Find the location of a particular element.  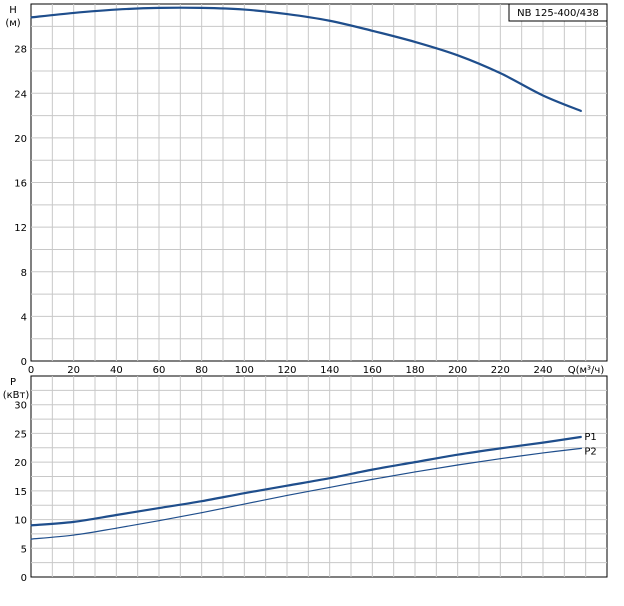

y-tick-label: 12 is located at coordinates (20, 228).